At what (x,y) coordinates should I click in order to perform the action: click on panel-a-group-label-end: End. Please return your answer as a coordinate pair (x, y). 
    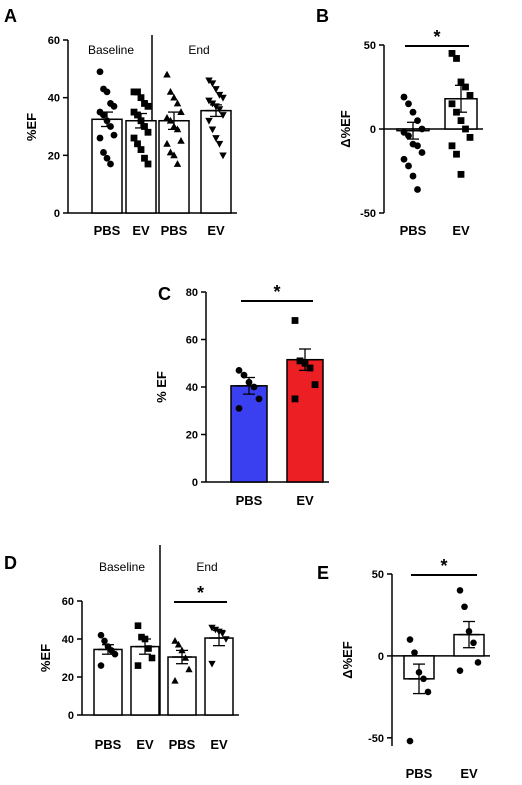
    Looking at the image, I should click on (198, 50).